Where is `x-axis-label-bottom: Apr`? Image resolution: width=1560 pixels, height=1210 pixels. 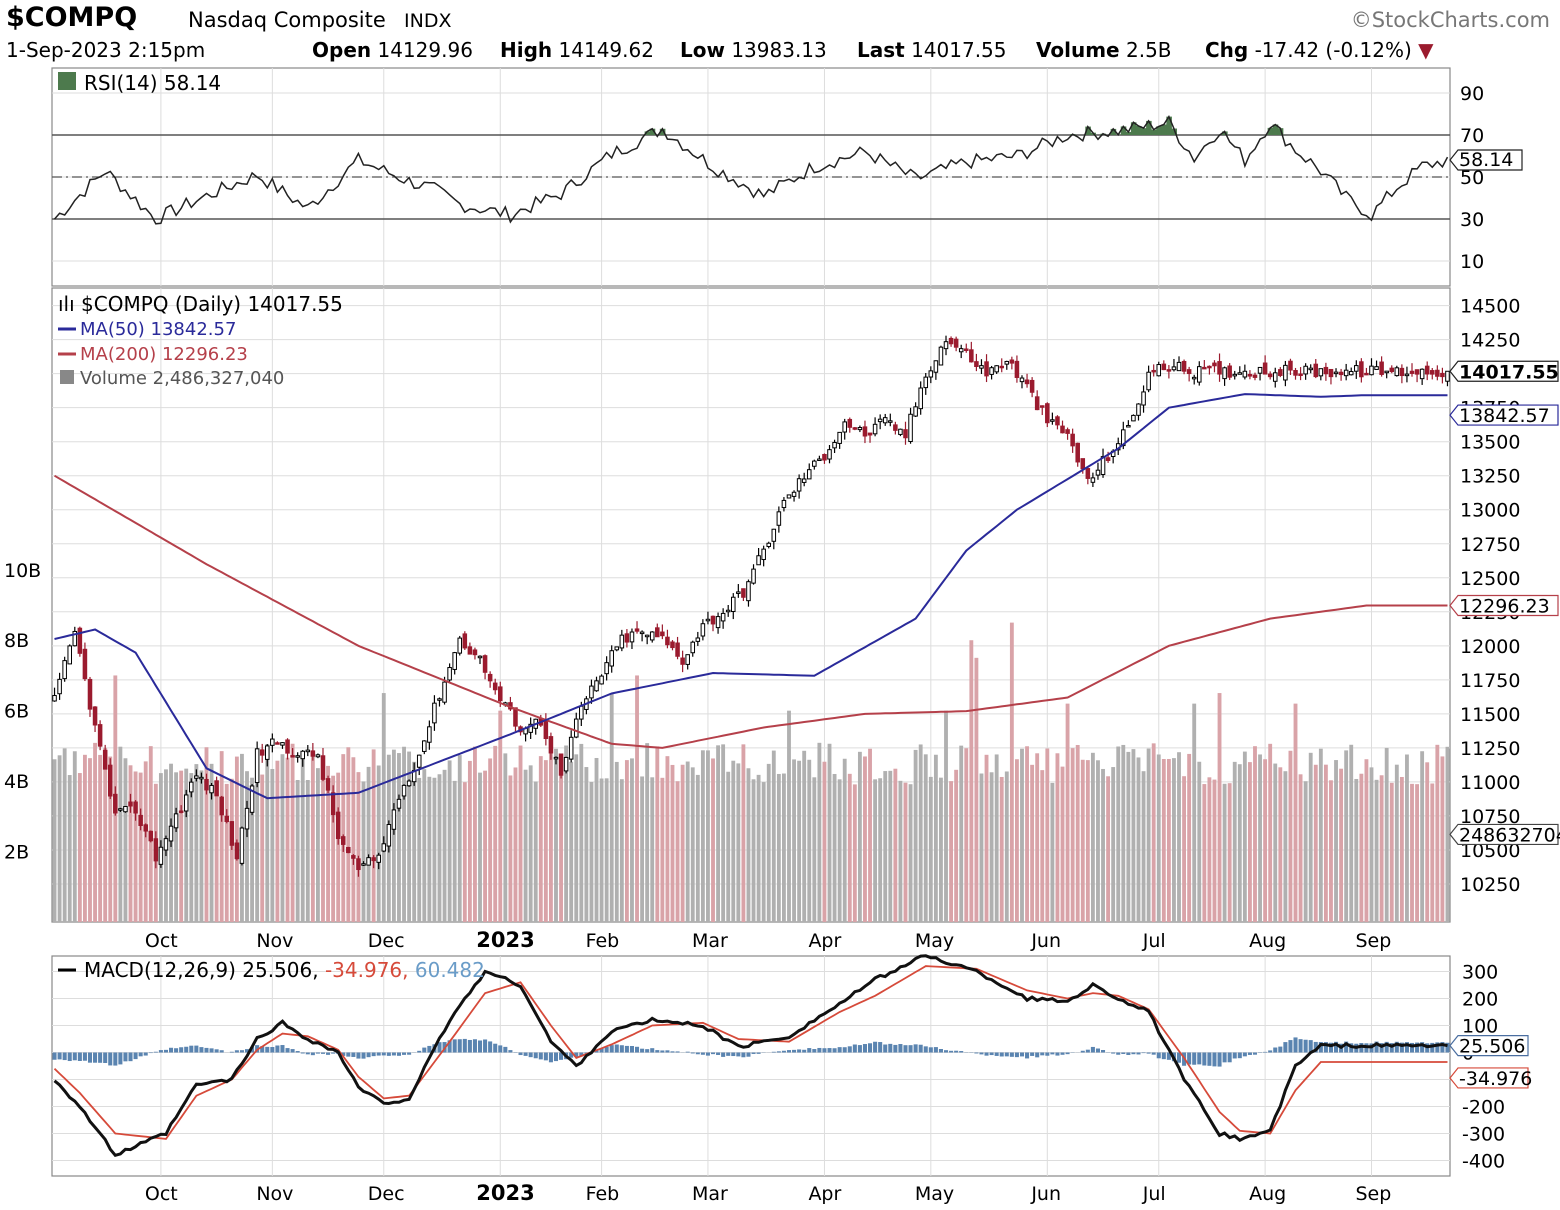 x-axis-label-bottom: Apr is located at coordinates (824, 1194).